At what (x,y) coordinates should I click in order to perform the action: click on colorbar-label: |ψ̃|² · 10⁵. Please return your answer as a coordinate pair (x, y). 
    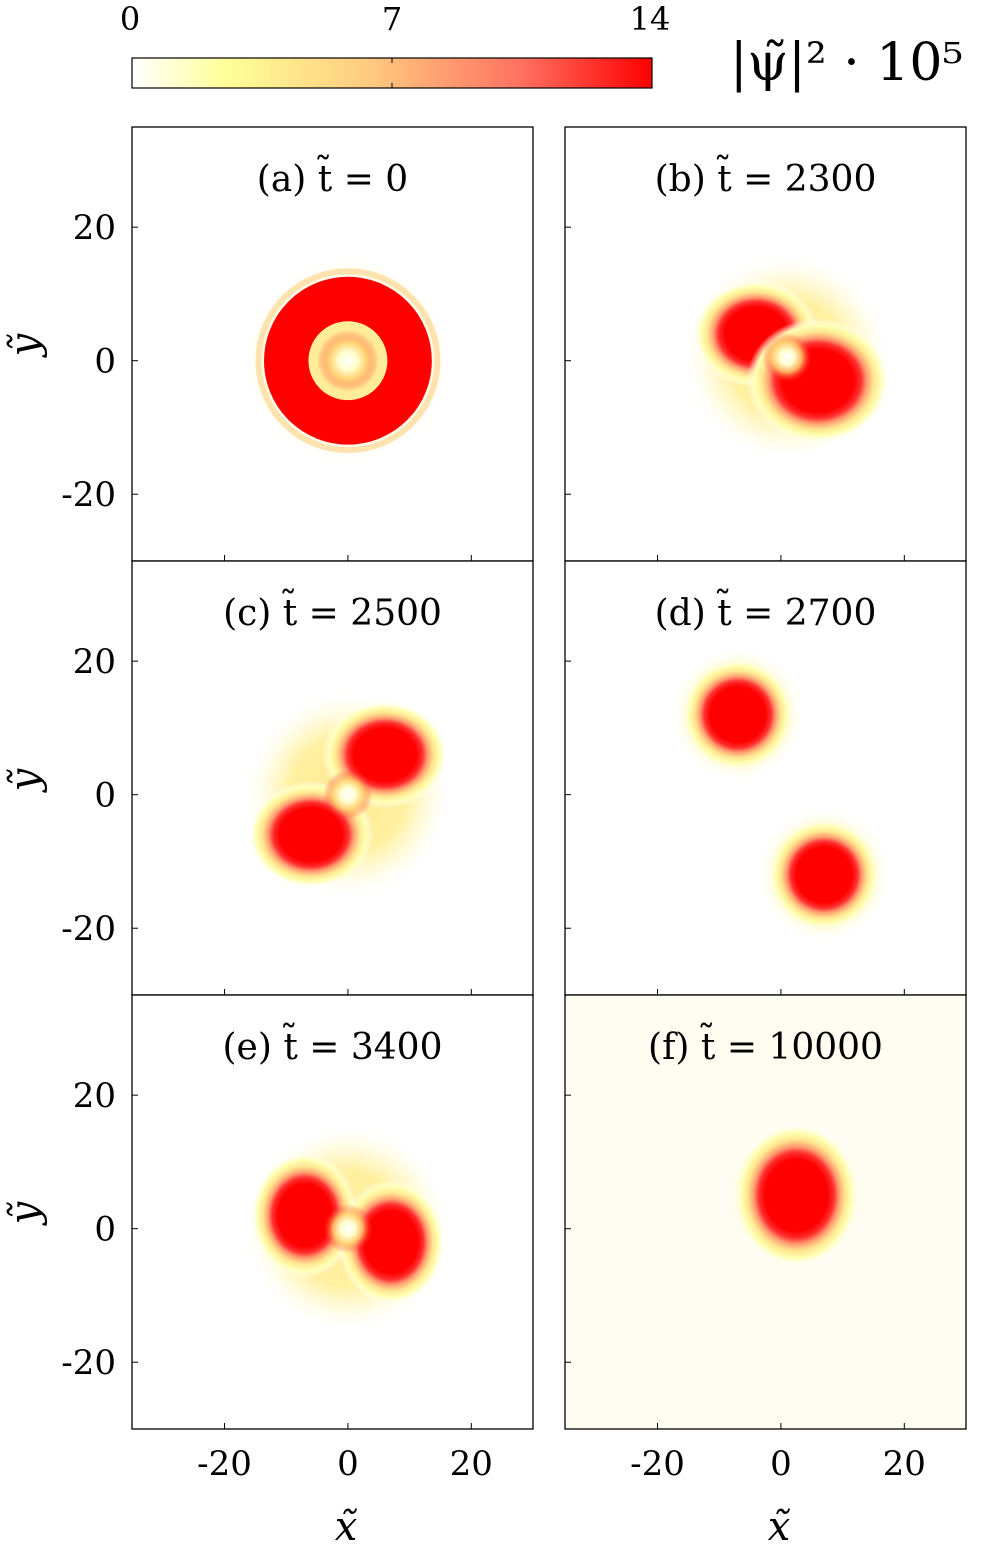
    Looking at the image, I should click on (846, 63).